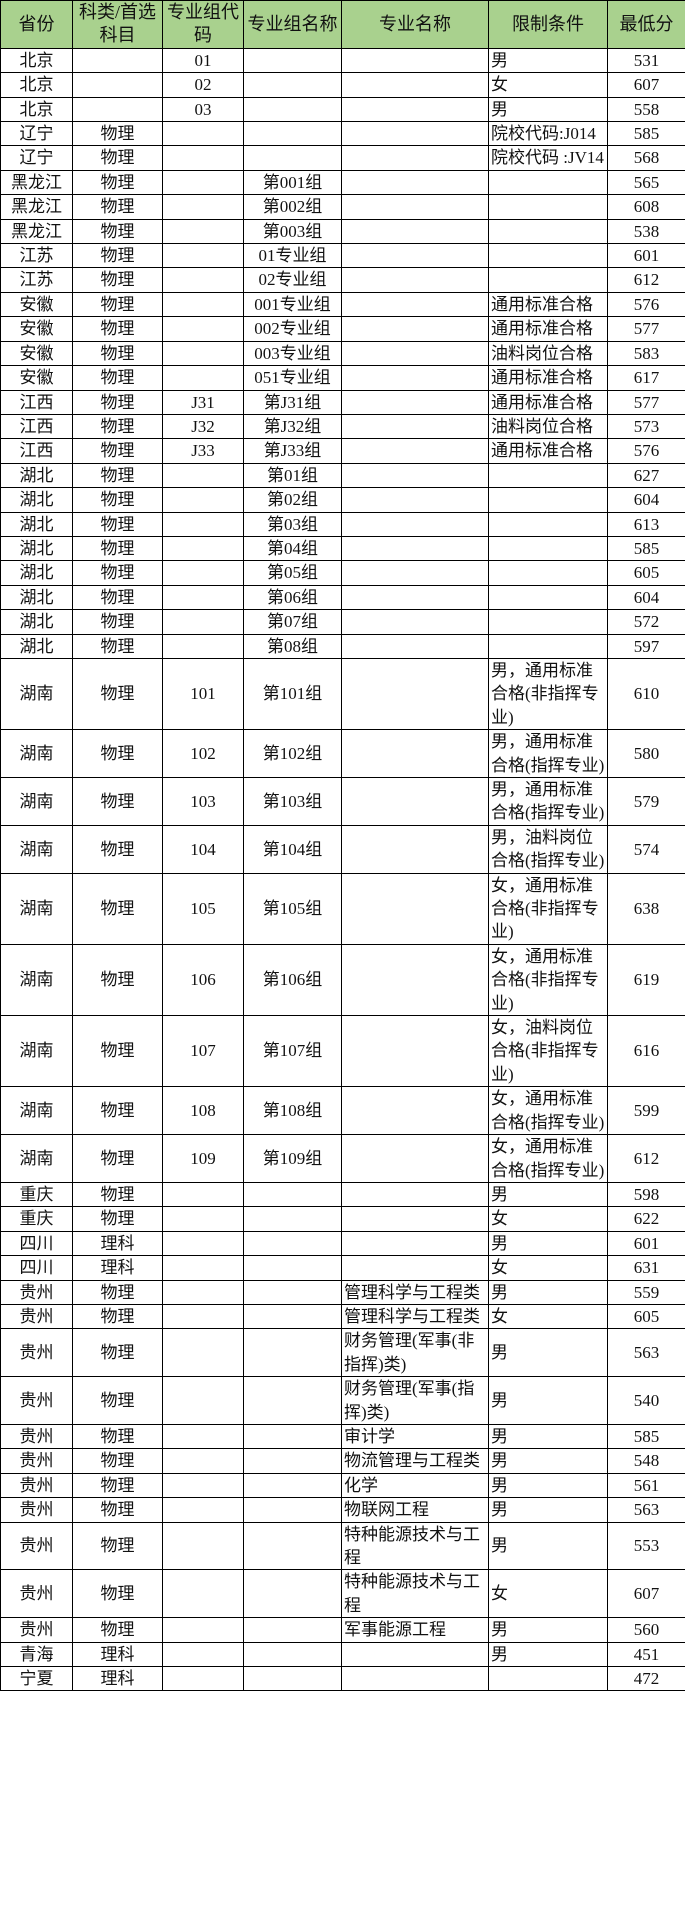 The width and height of the screenshot is (685, 1921). Describe the element at coordinates (203, 426) in the screenshot. I see `group-code-cell: J32` at that location.